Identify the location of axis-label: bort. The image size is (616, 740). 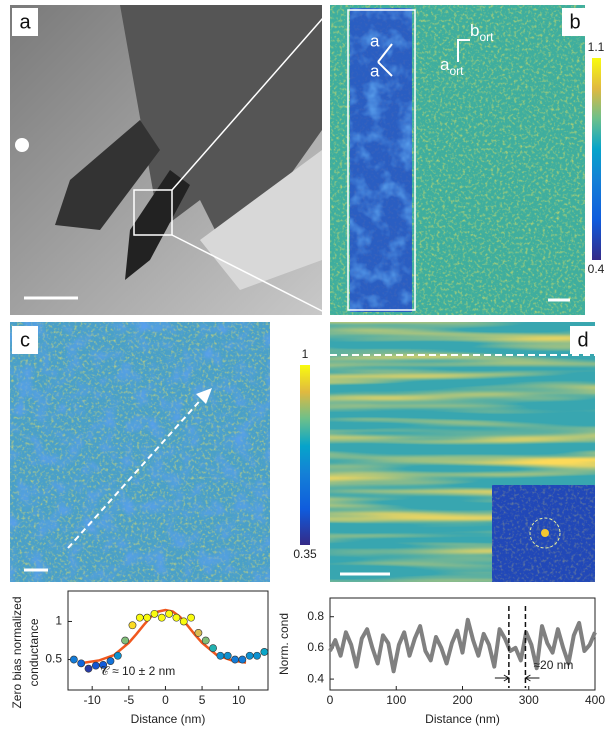
(482, 32).